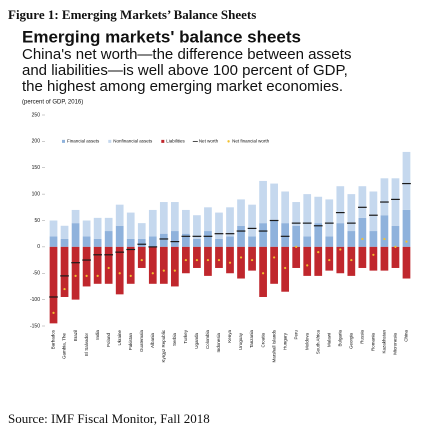 Image resolution: width=448 pixels, height=436 pixels. Describe the element at coordinates (207, 340) in the screenshot. I see `x-tick-label: Colombia` at that location.